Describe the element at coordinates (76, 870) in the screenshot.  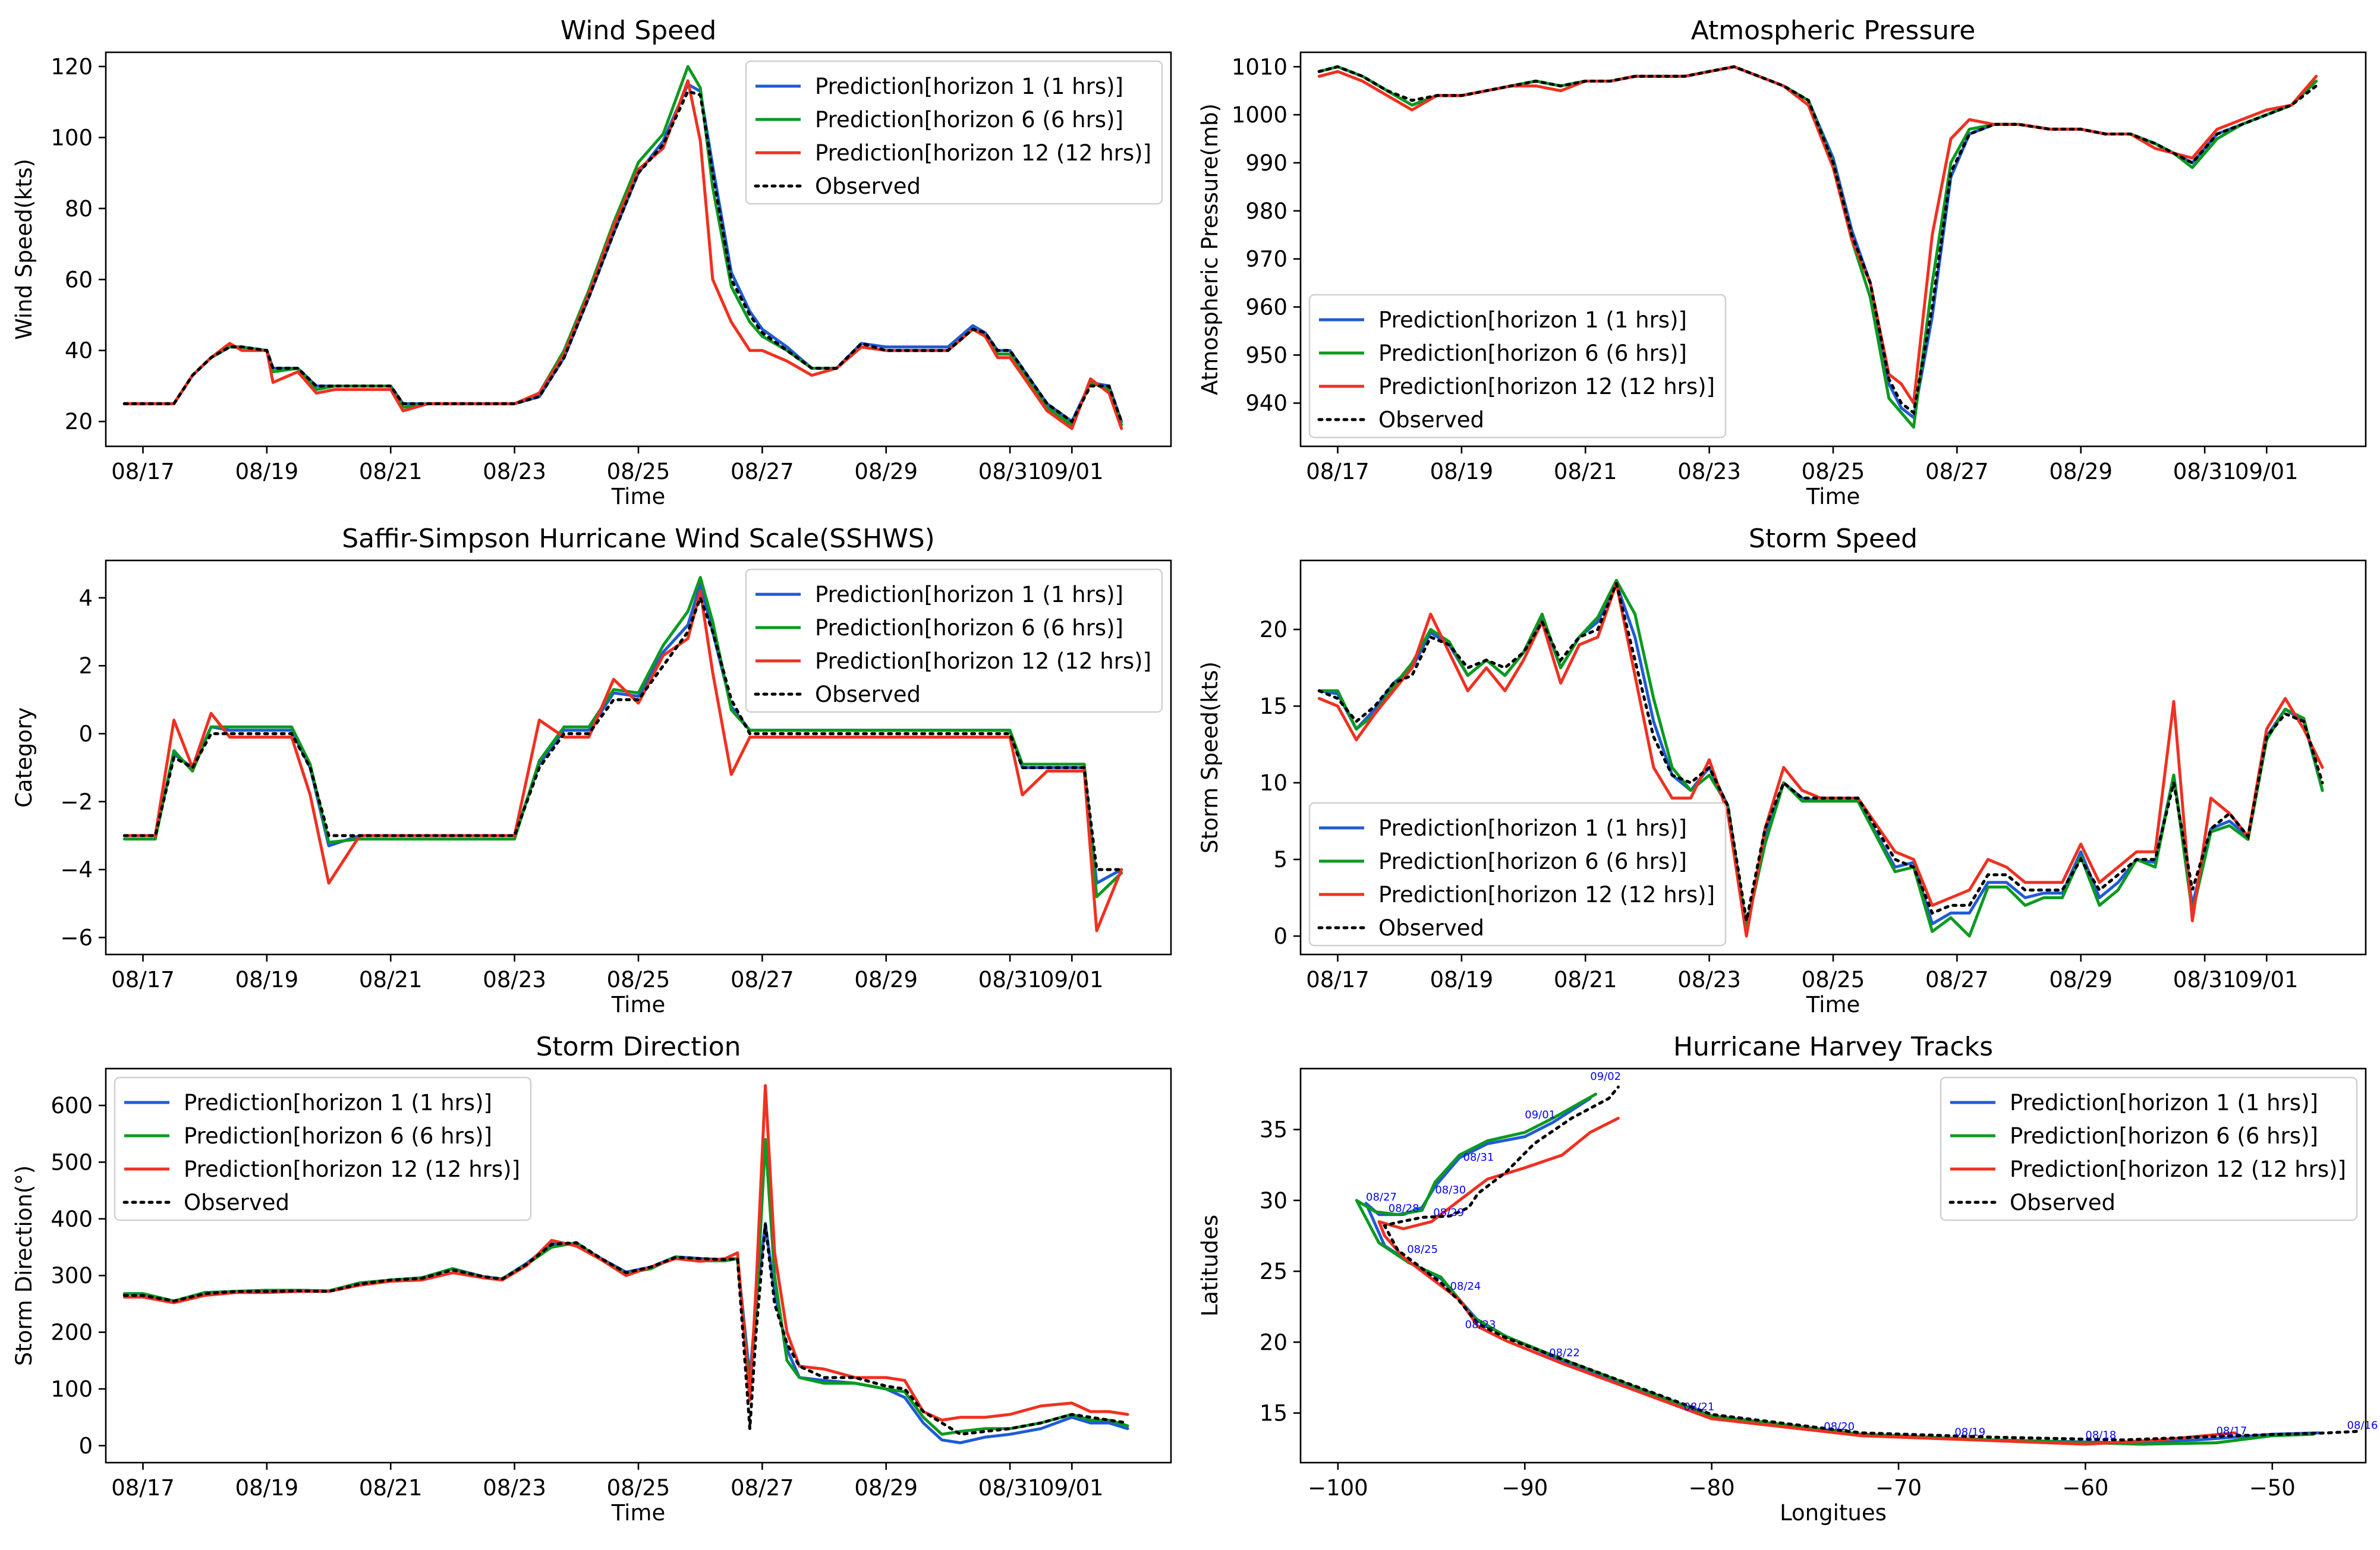
I see `sshws-ytick-label: −4` at that location.